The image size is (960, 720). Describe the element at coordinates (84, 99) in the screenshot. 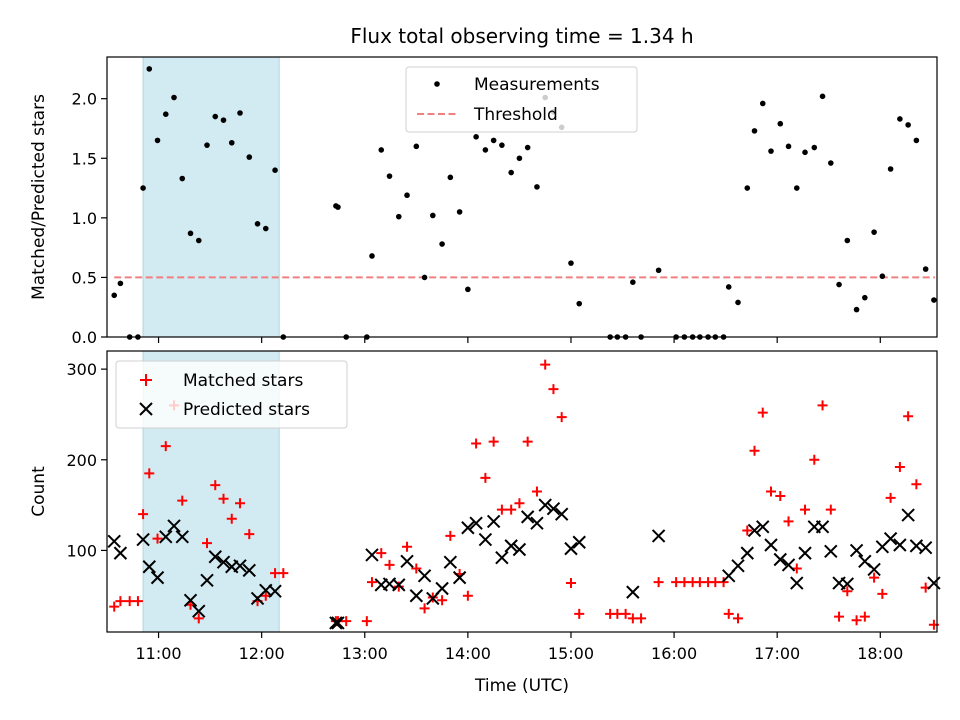

I see `y-tick-label: 2.0` at that location.